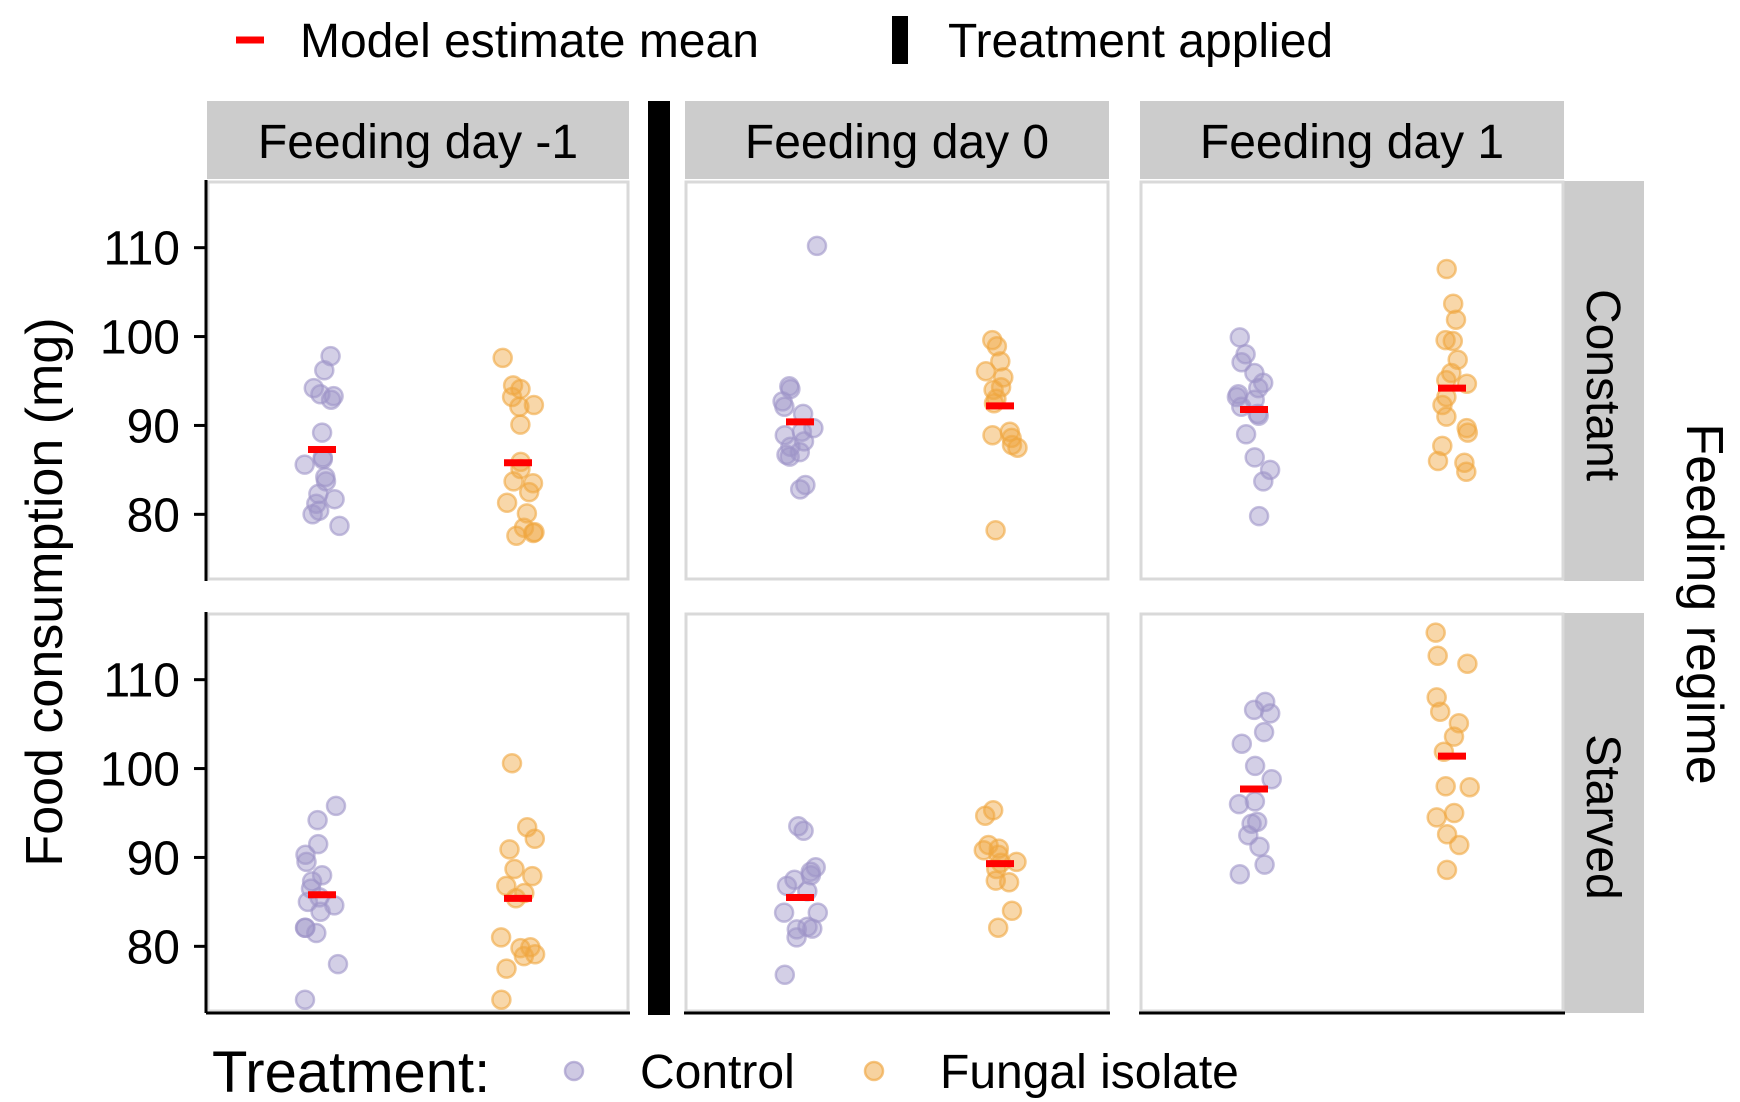  I want to click on legend-bottom: Treatment: Control Fungal isolate, so click(725, 1071).